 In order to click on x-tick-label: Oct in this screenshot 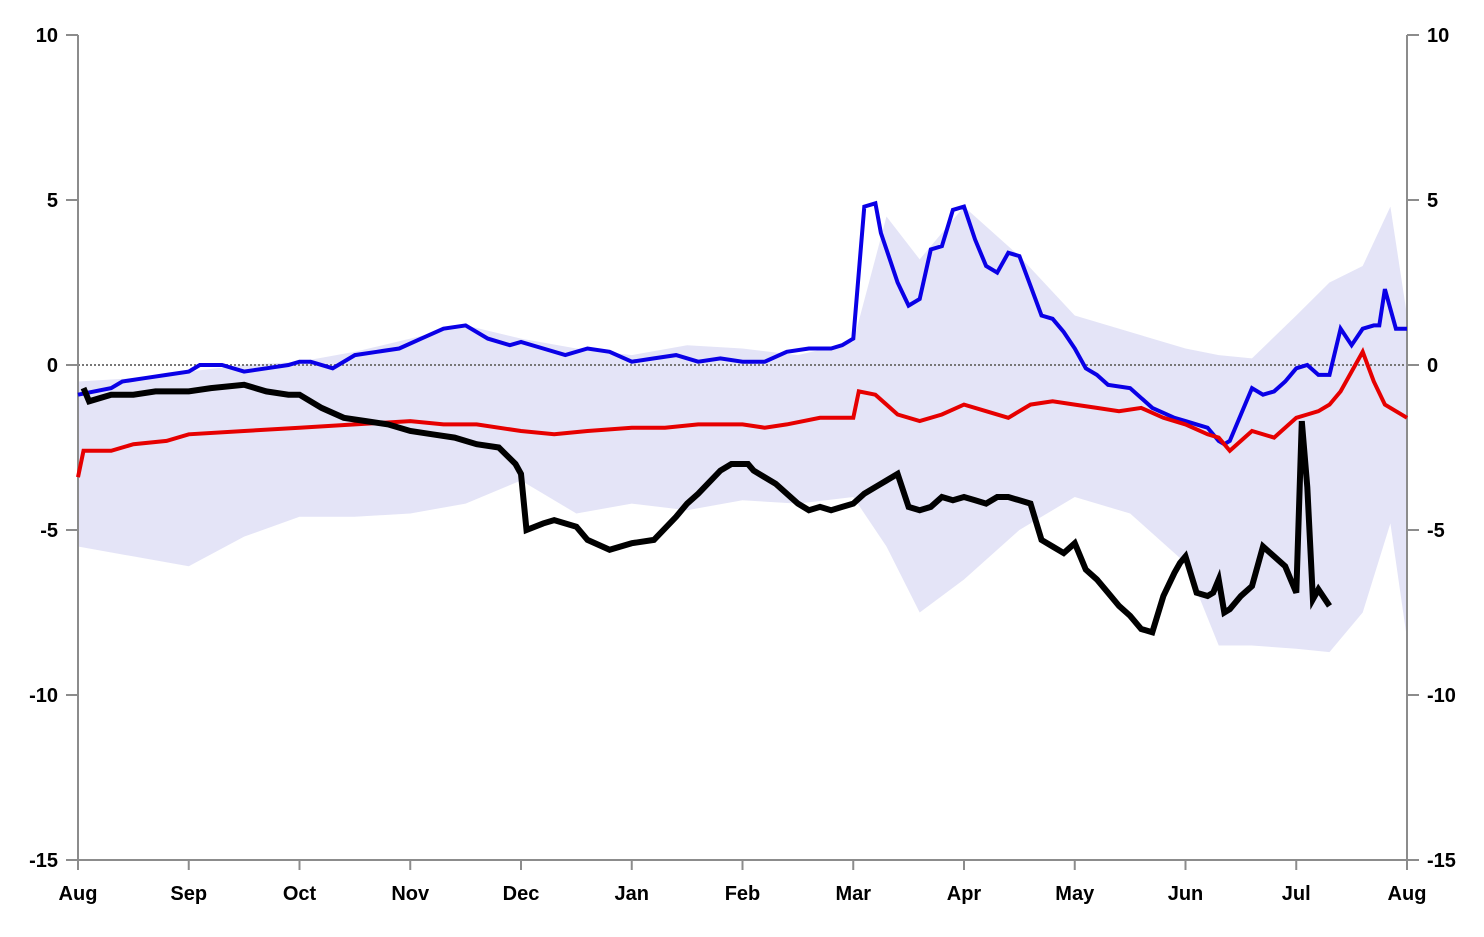, I will do `click(300, 894)`.